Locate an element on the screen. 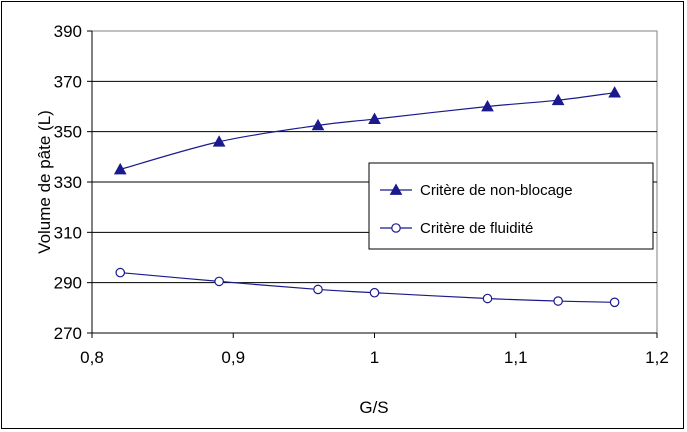 The height and width of the screenshot is (432, 687). legend-box is located at coordinates (511, 206).